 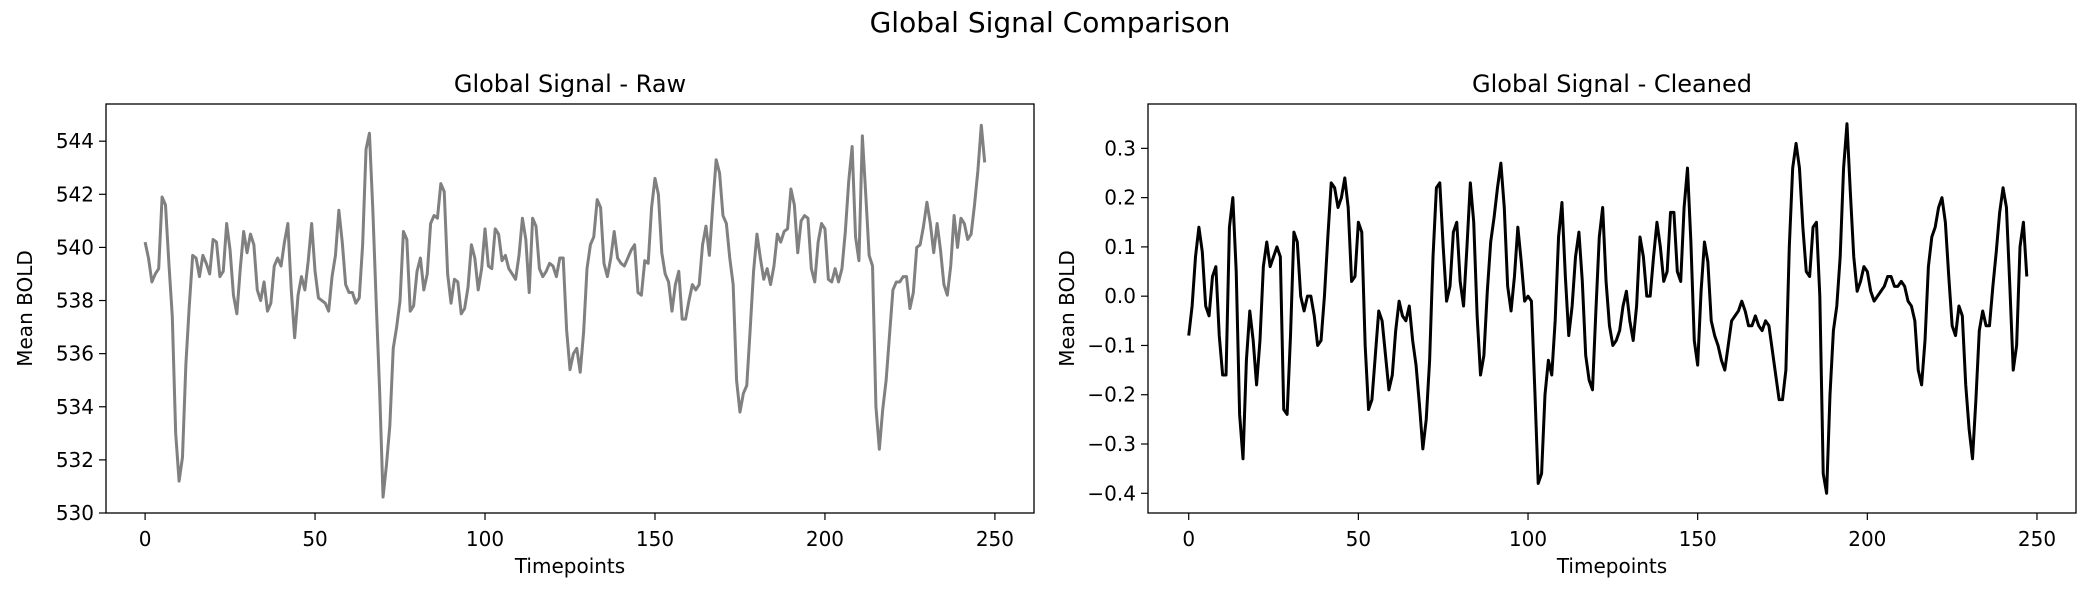 What do you see at coordinates (1067, 308) in the screenshot?
I see `cleaned-y-axis-label: Mean BOLD` at bounding box center [1067, 308].